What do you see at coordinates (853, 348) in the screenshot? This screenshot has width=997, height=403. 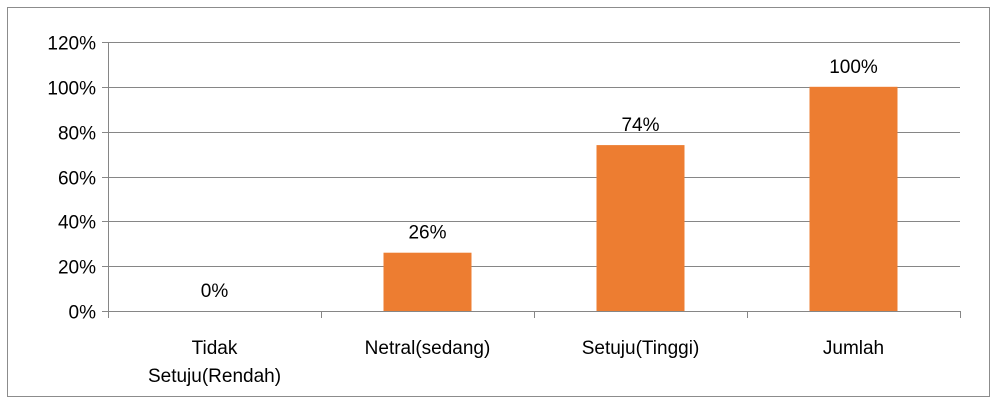 I see `x-category-label: Jumlah` at bounding box center [853, 348].